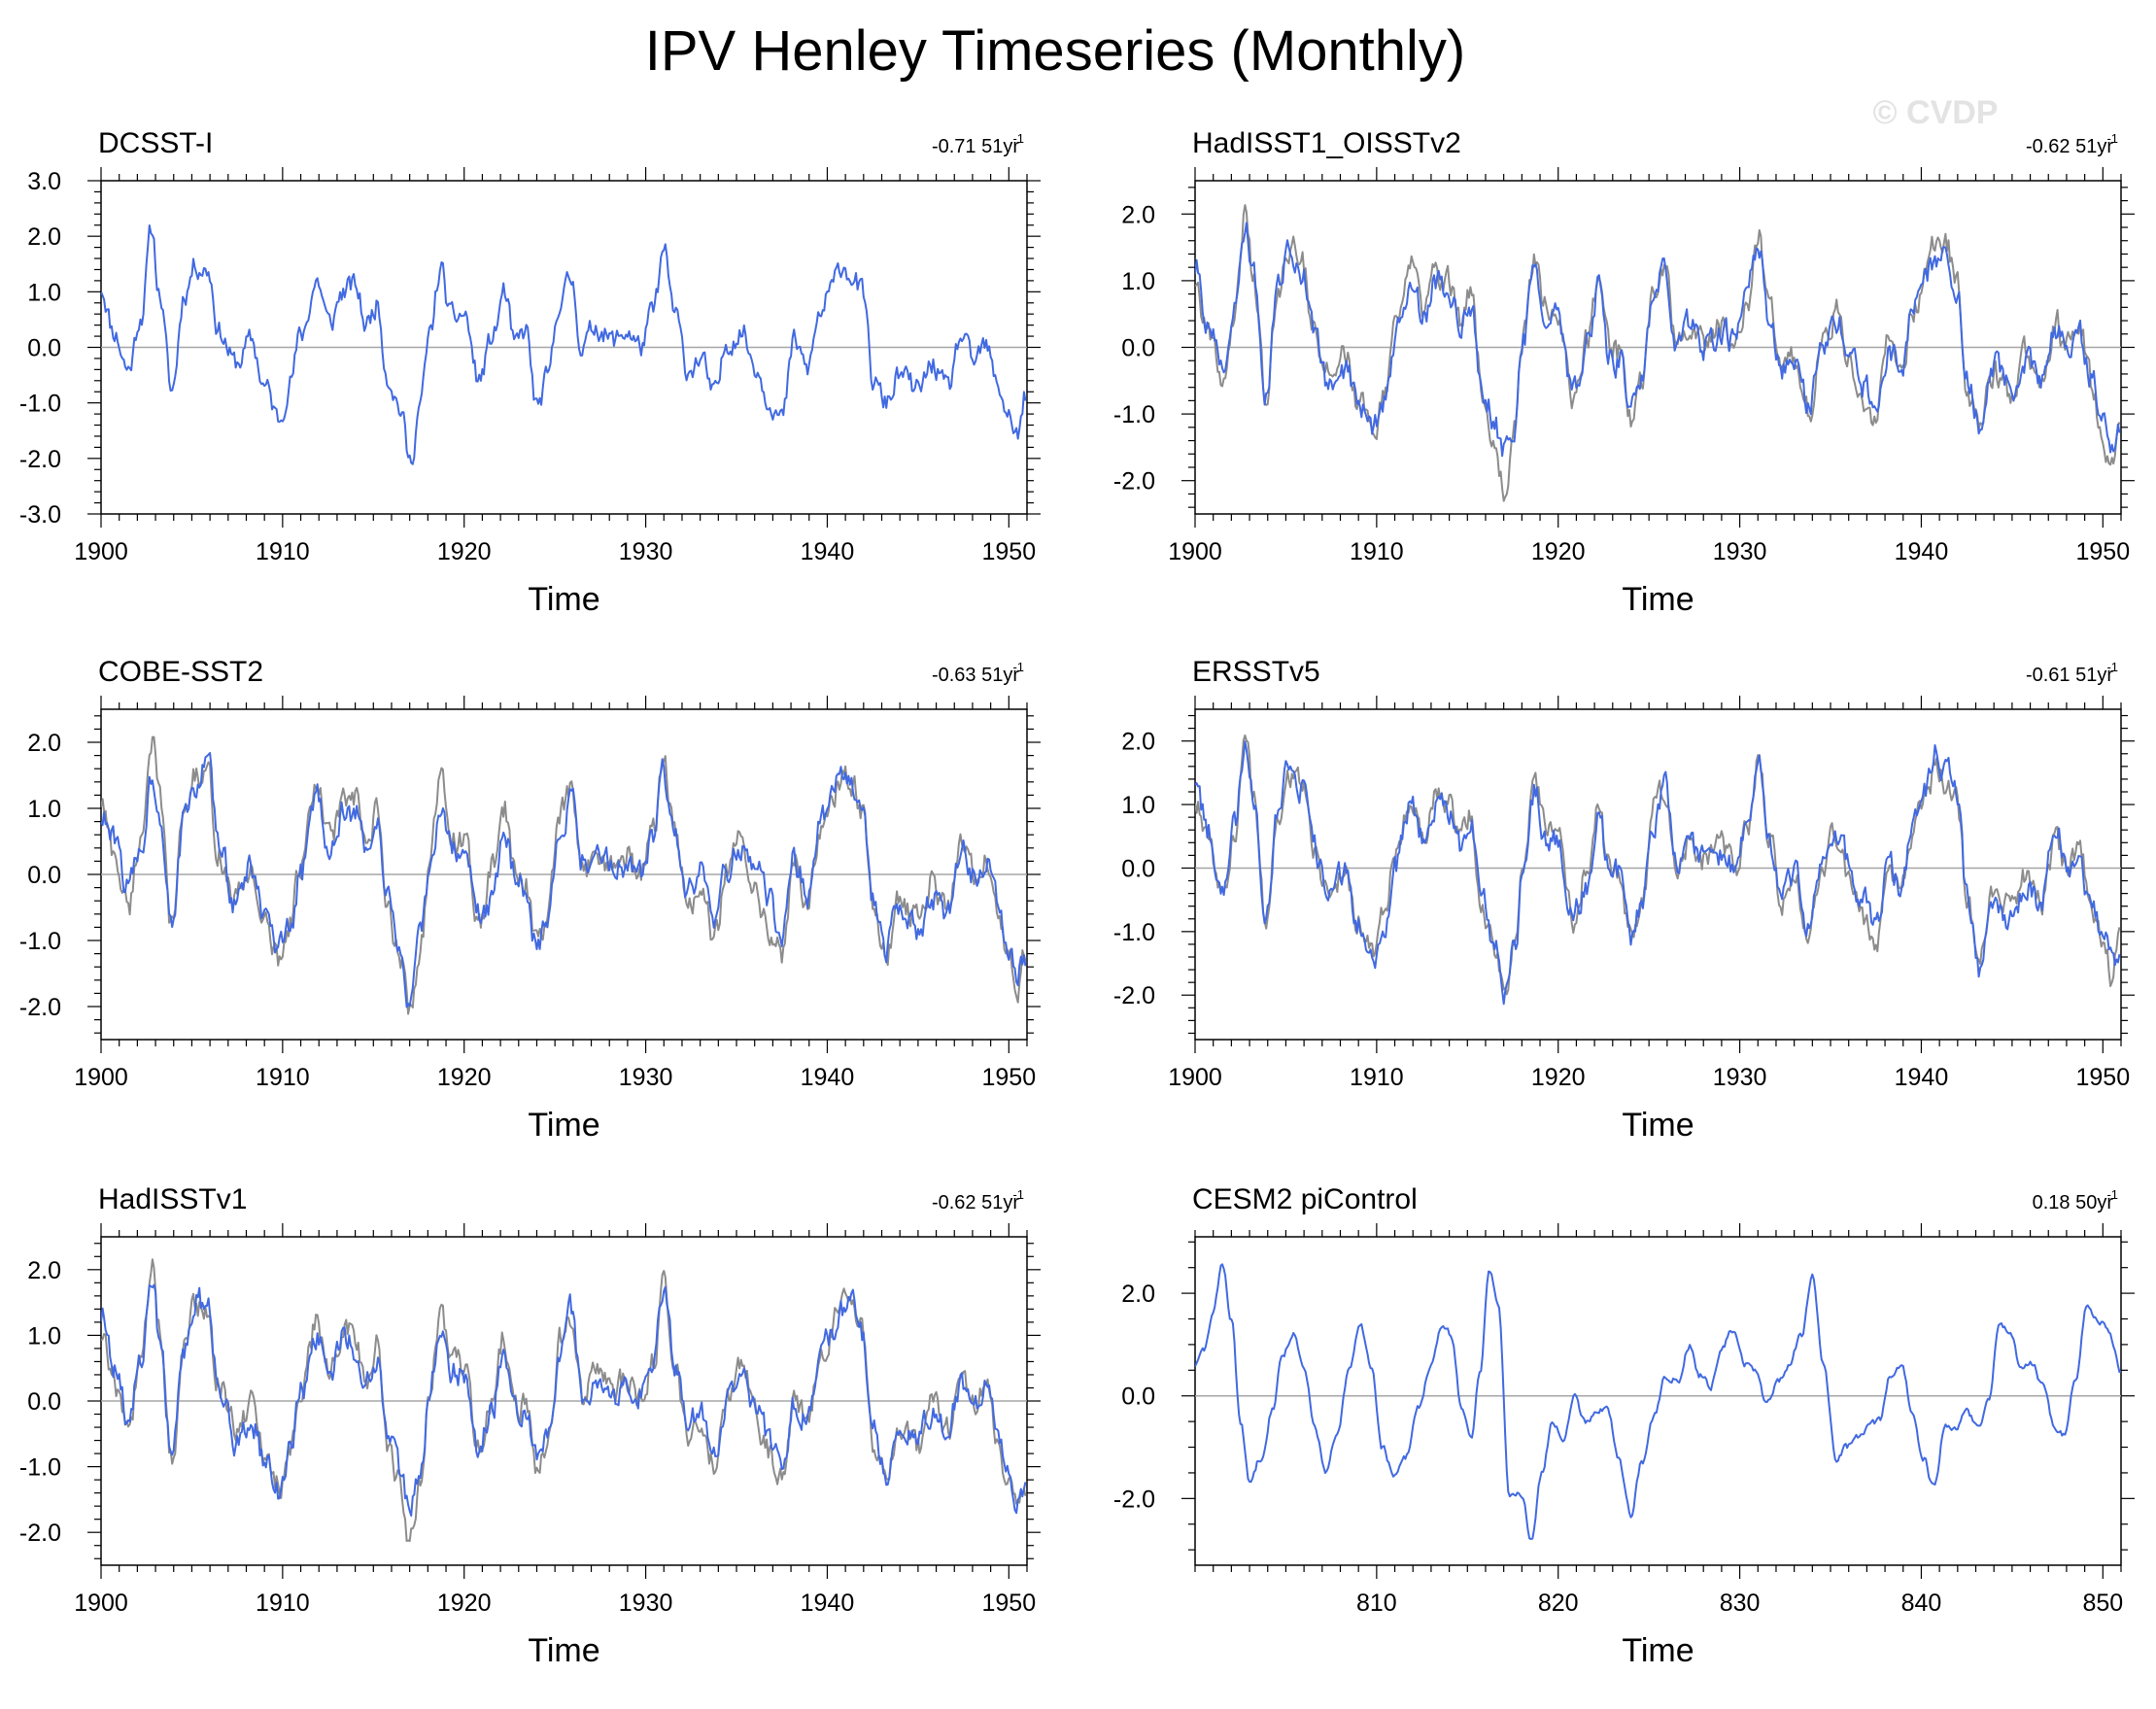 This screenshot has height=1709, width=2156. What do you see at coordinates (180, 672) in the screenshot?
I see `panel-title: COBE-SST2` at bounding box center [180, 672].